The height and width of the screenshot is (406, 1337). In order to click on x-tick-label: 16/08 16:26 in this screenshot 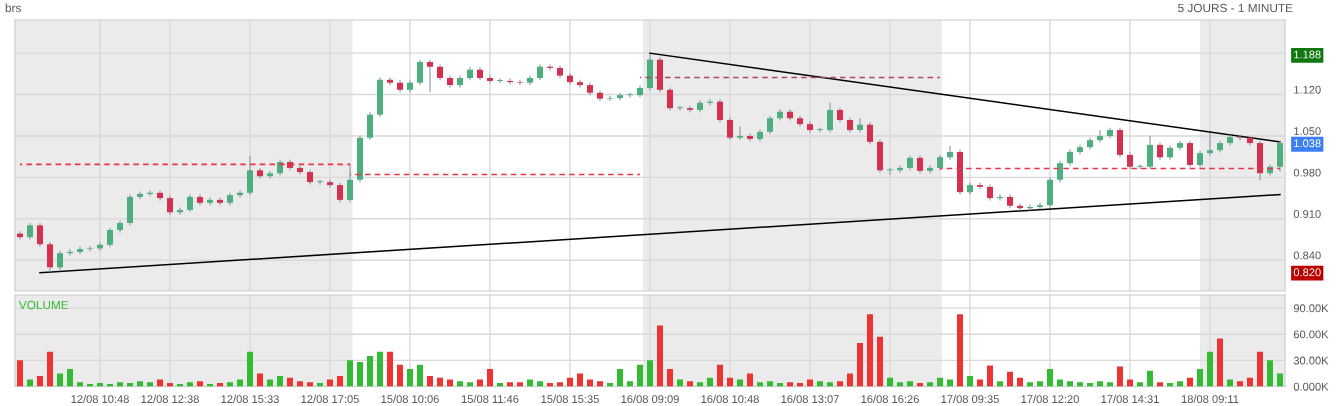, I will do `click(890, 398)`.